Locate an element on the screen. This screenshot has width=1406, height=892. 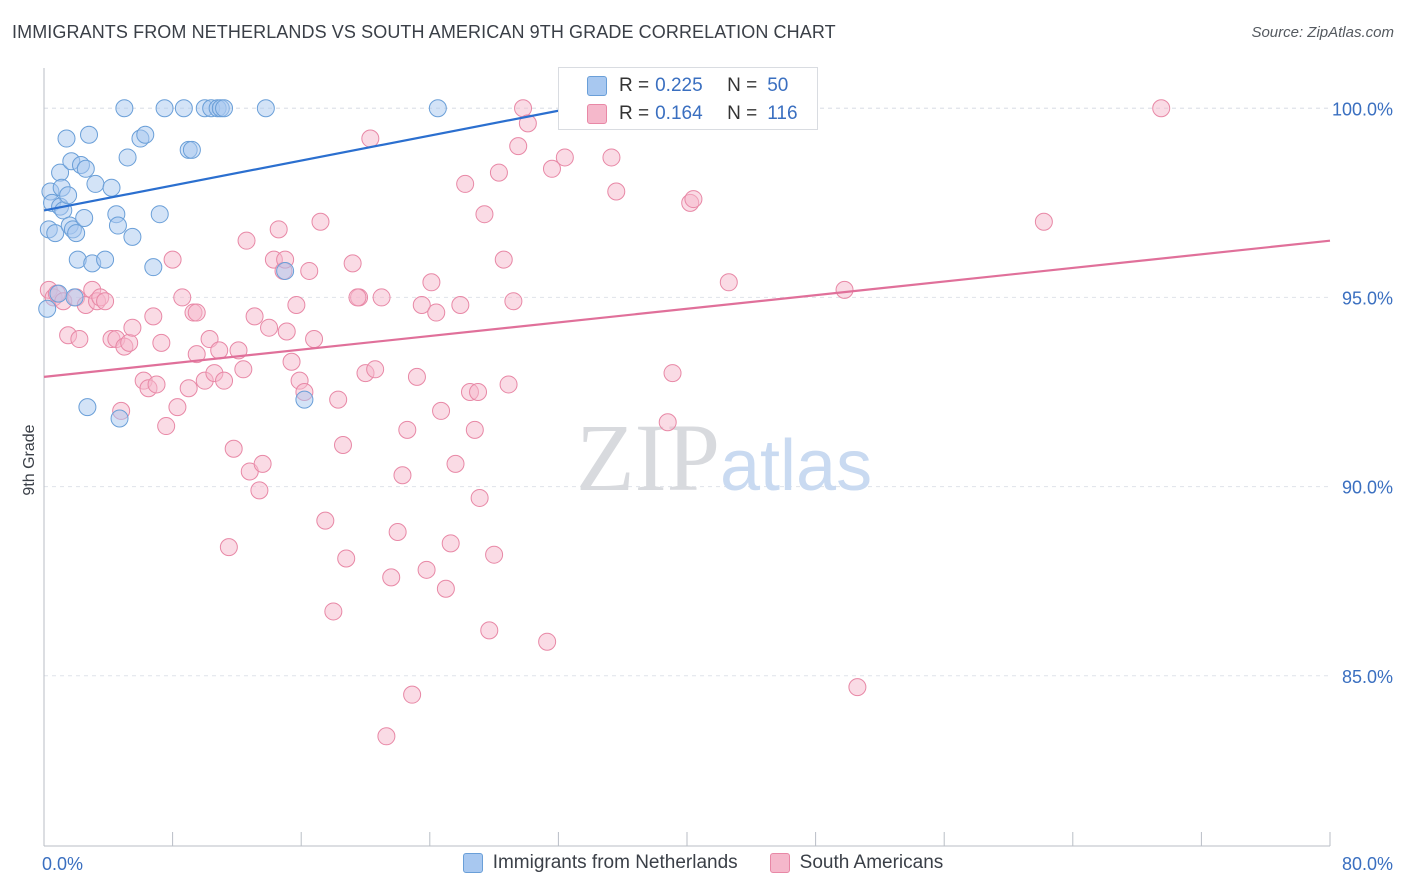
y-tick-label: 85.0% is located at coordinates (1367, 677).